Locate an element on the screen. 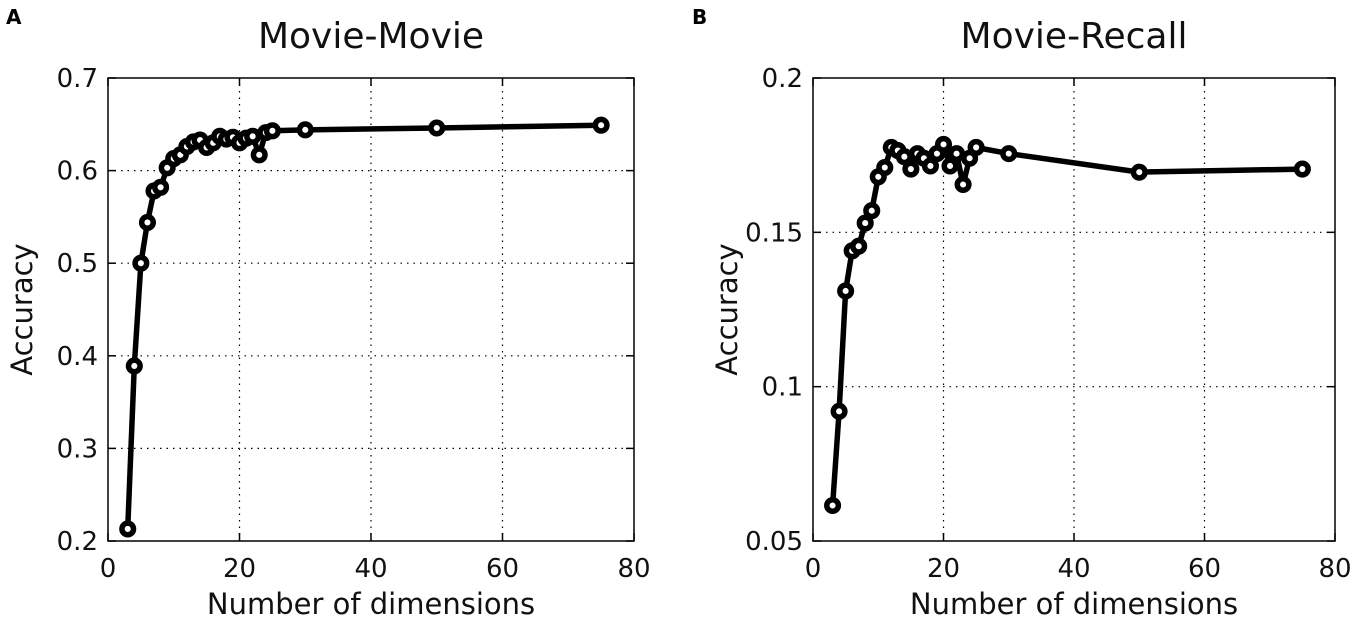 The image size is (1370, 622). panel-a-y-tick-label: 0.6 is located at coordinates (77, 172).